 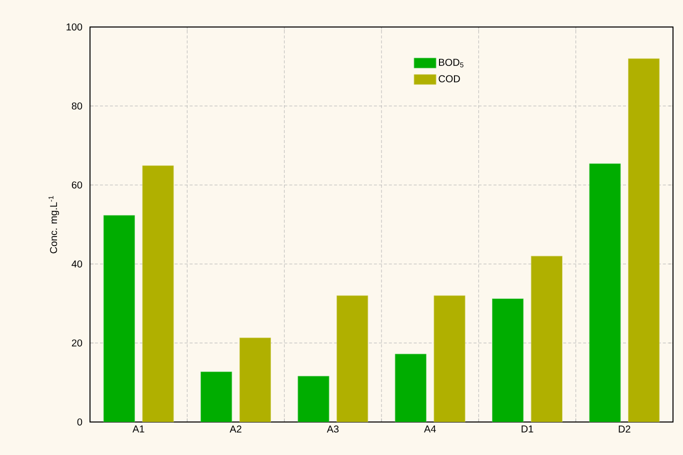 I want to click on y-tick-label: 40, so click(x=77, y=264).